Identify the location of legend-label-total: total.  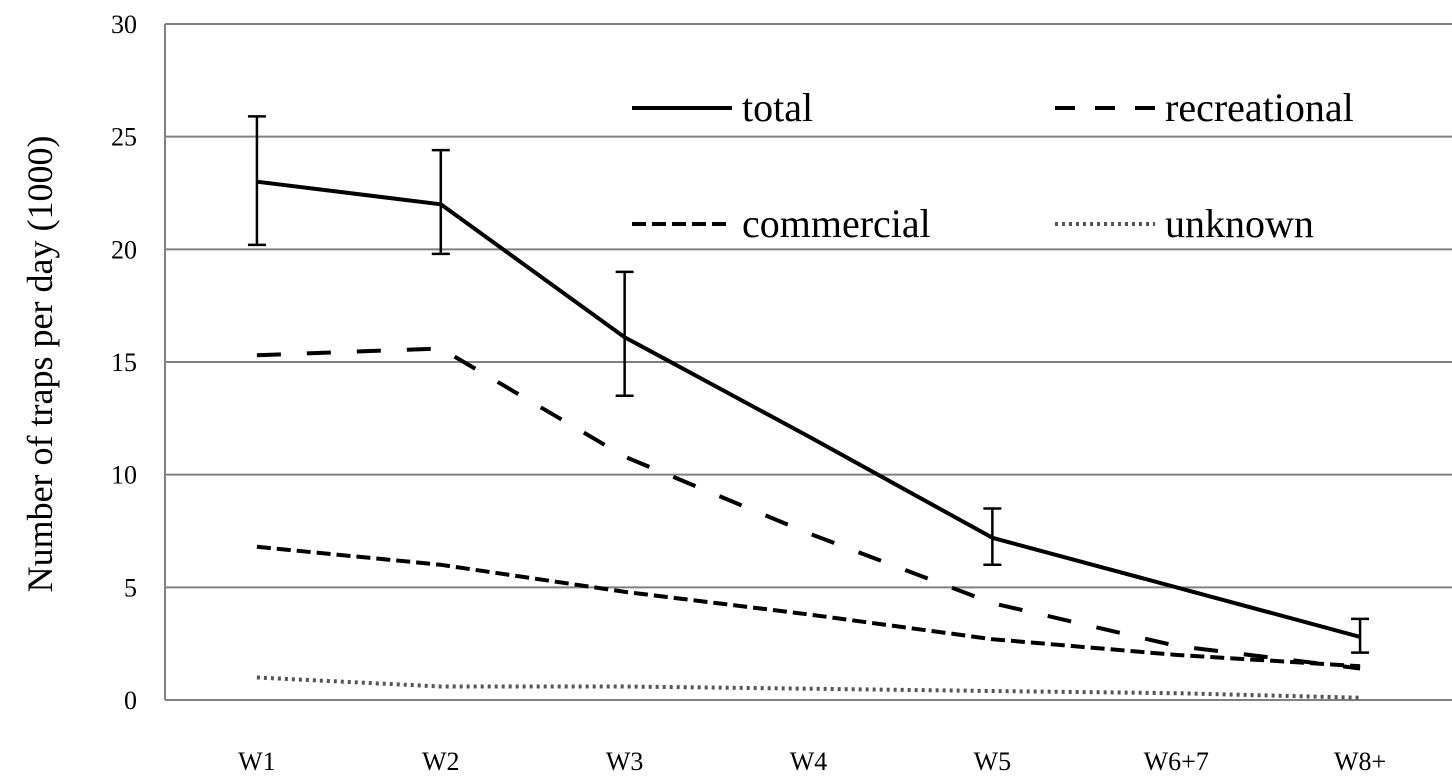
(777, 107).